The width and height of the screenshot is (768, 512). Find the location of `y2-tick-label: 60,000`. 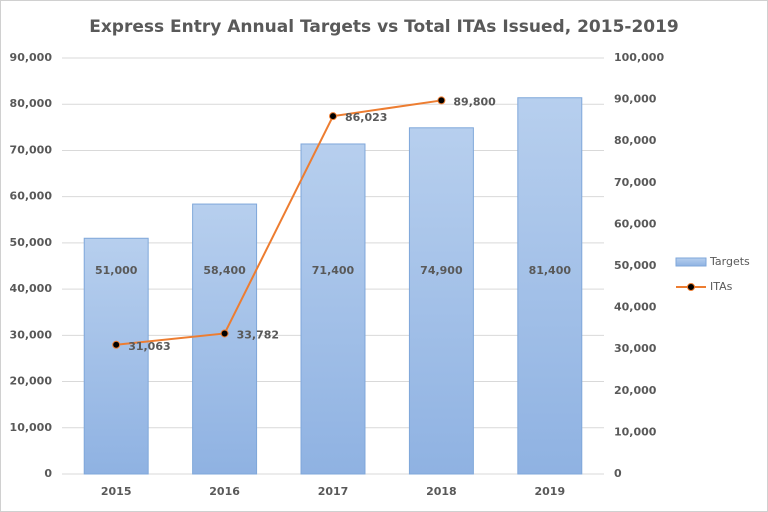

y2-tick-label: 60,000 is located at coordinates (635, 223).